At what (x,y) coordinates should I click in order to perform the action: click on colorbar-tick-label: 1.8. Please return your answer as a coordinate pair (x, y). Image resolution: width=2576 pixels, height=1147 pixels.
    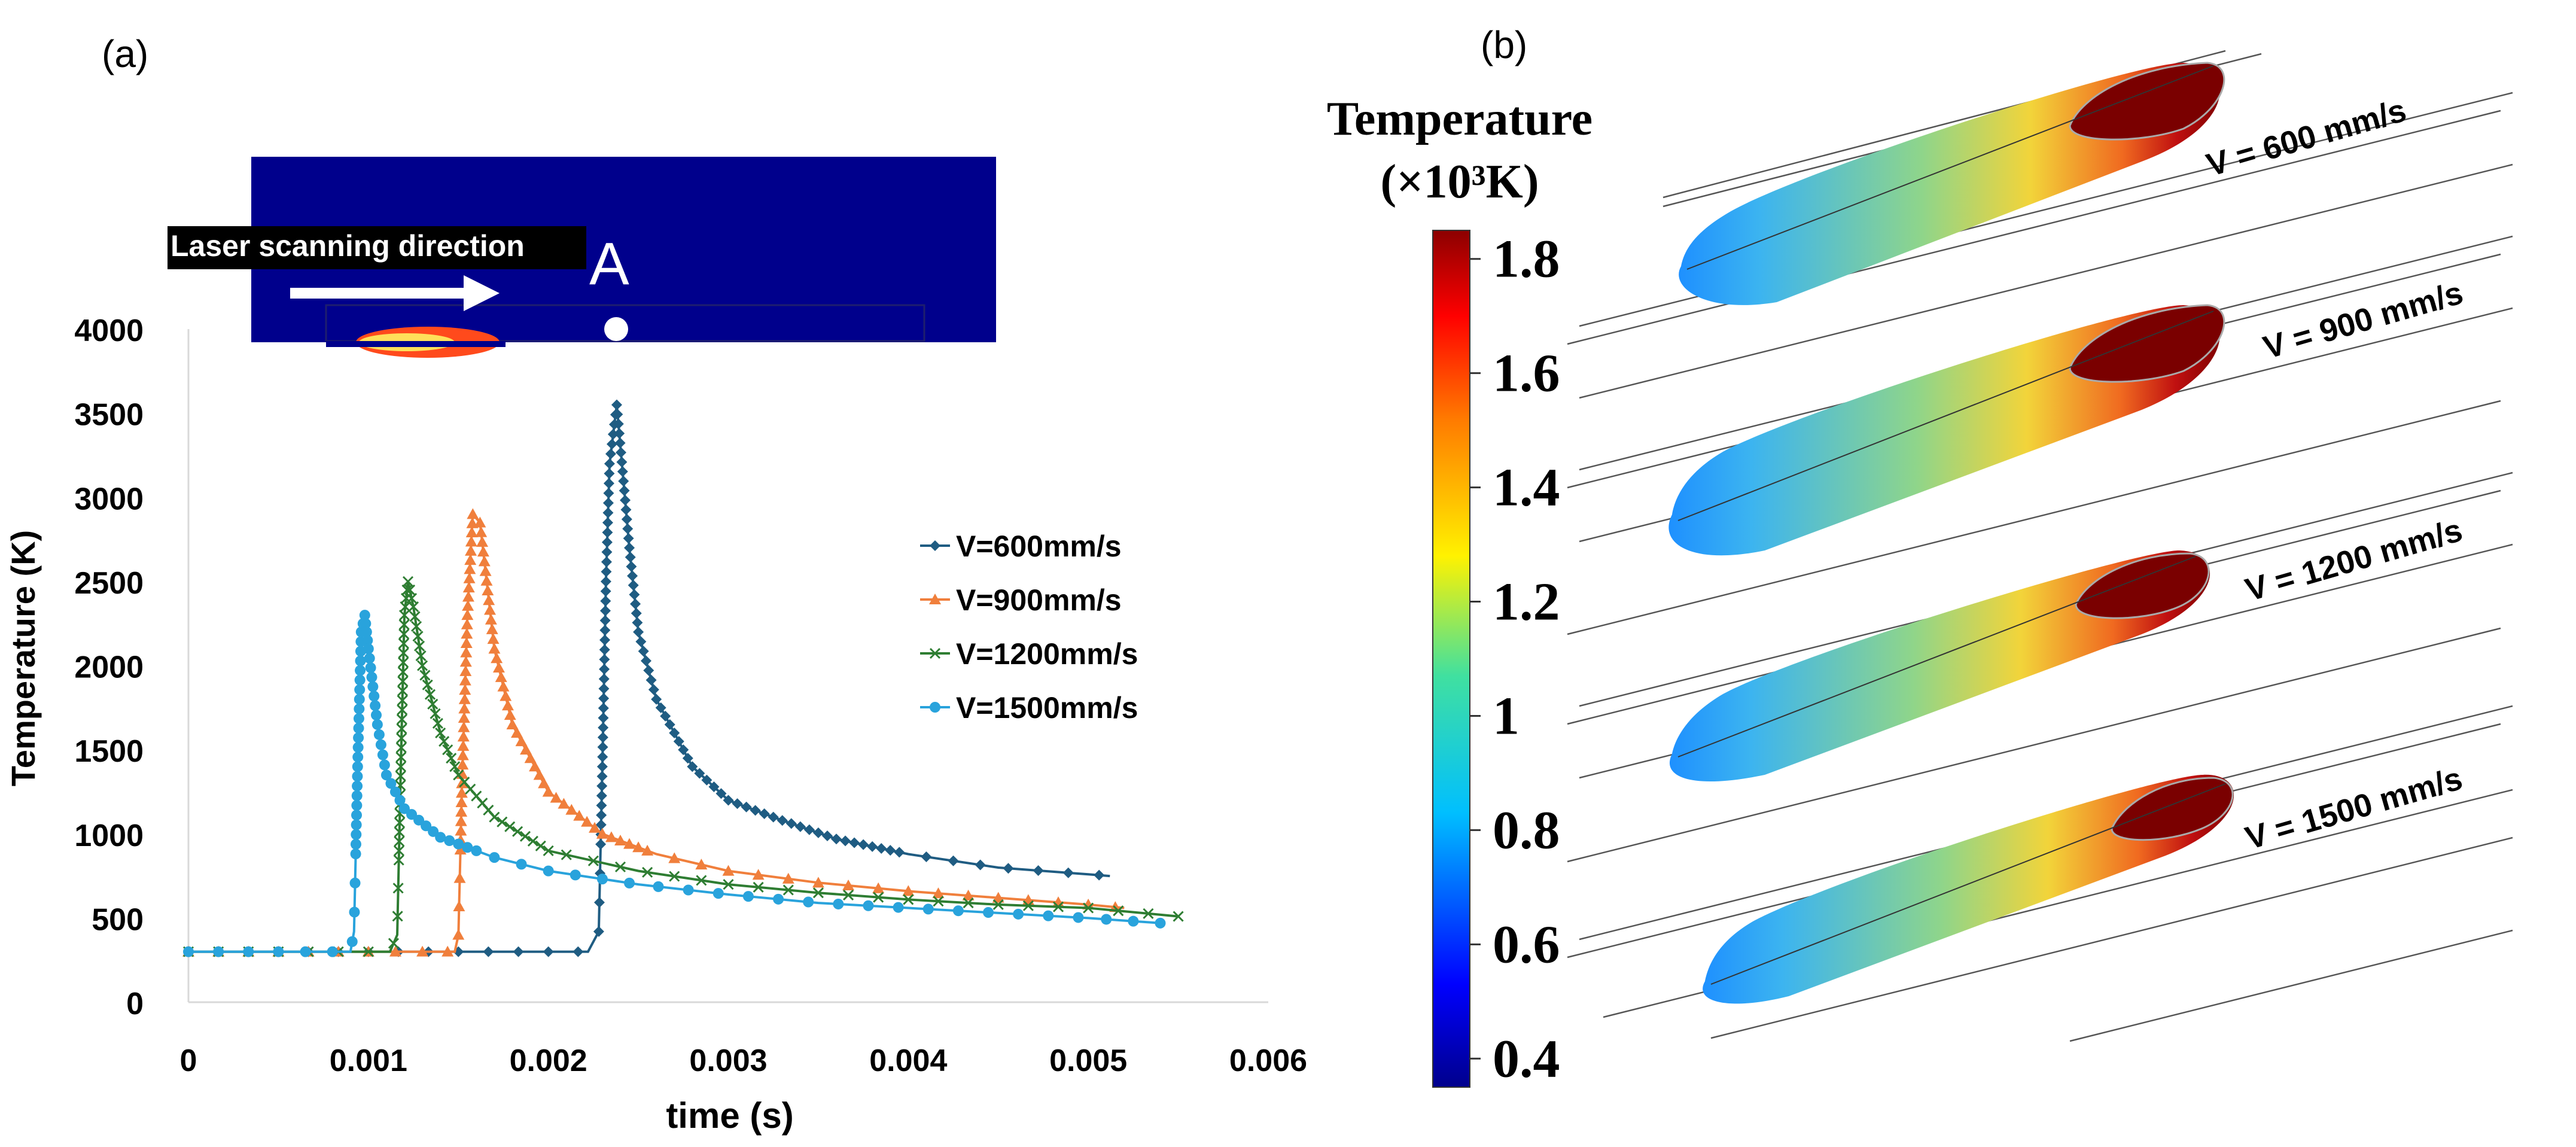
    Looking at the image, I should click on (1526, 259).